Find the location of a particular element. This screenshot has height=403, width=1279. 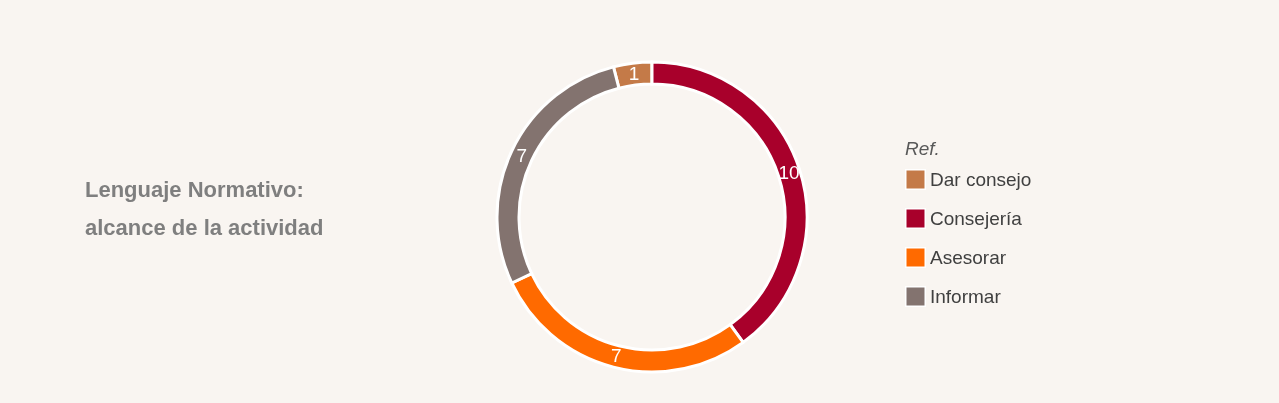

legend-title: Ref. is located at coordinates (922, 148).